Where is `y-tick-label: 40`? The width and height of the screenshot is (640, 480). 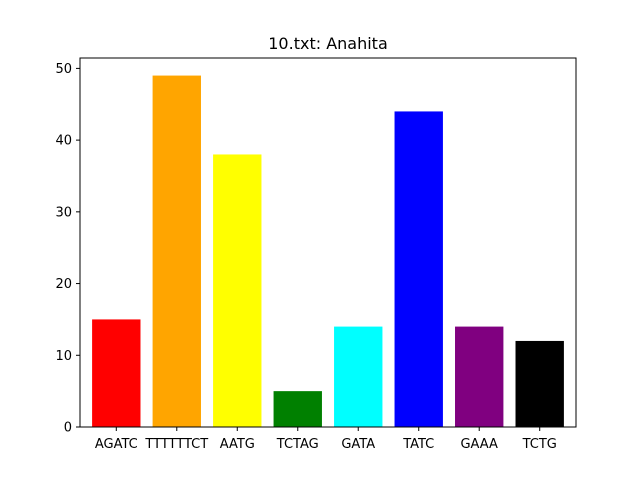 y-tick-label: 40 is located at coordinates (63, 141).